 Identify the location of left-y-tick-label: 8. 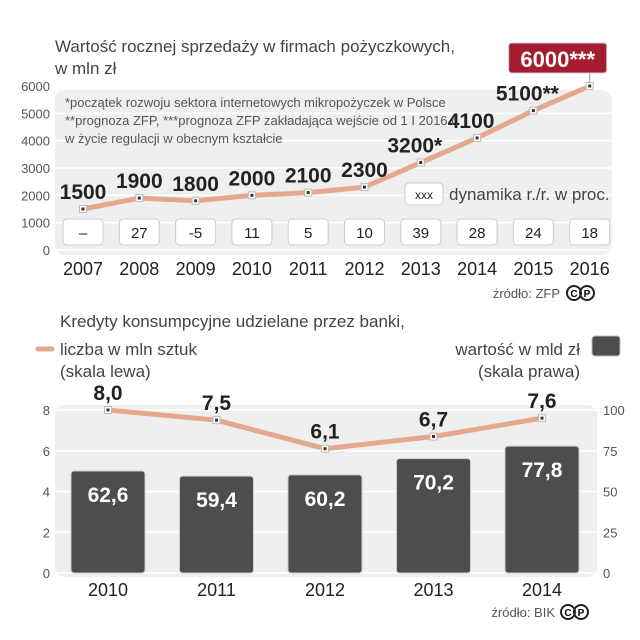
(46, 410).